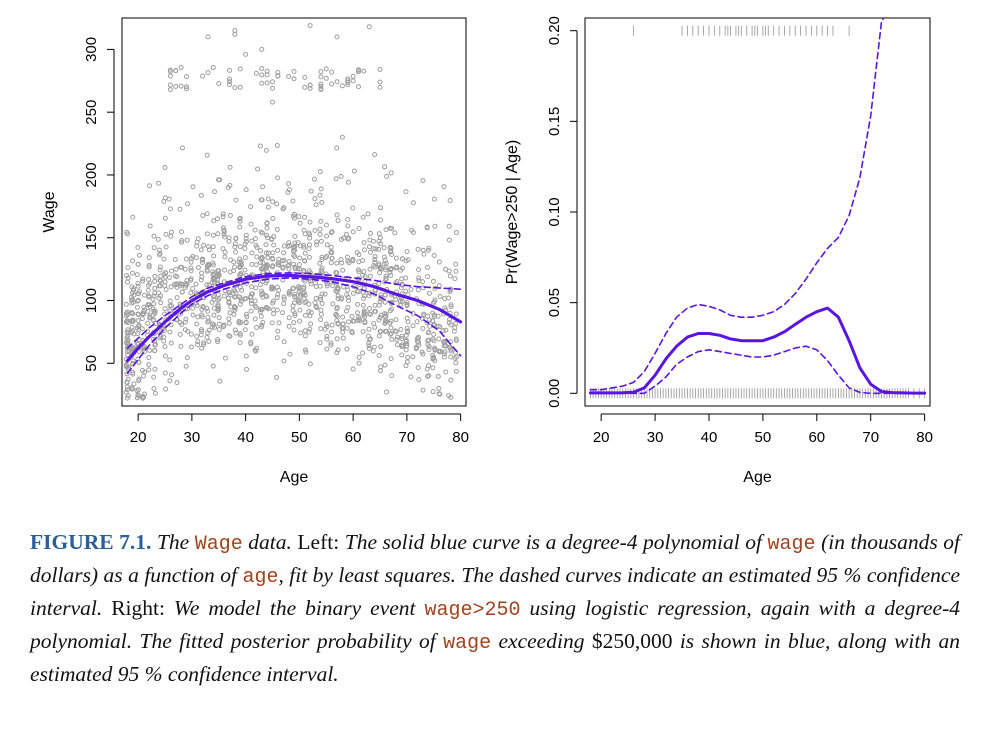  What do you see at coordinates (741, 30) in the screenshot?
I see `rug-top` at bounding box center [741, 30].